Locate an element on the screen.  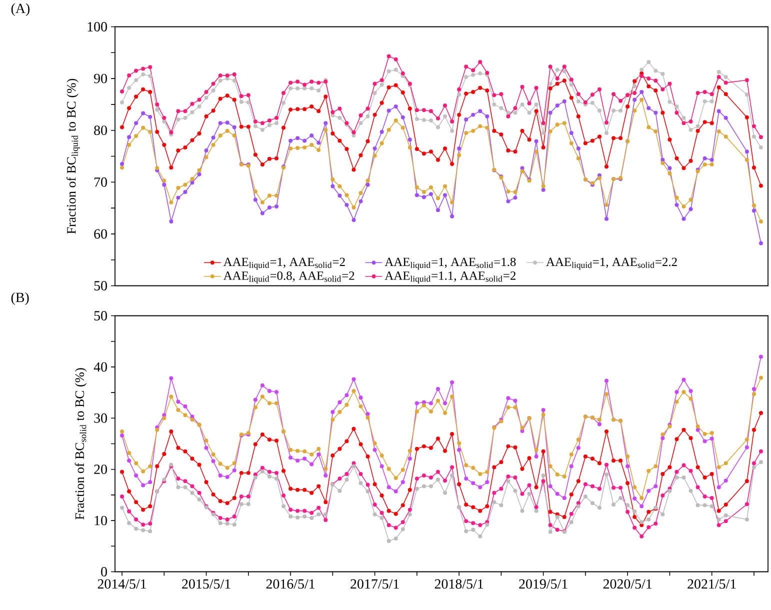
x-tick-label: 2017/5/1 is located at coordinates (374, 584).